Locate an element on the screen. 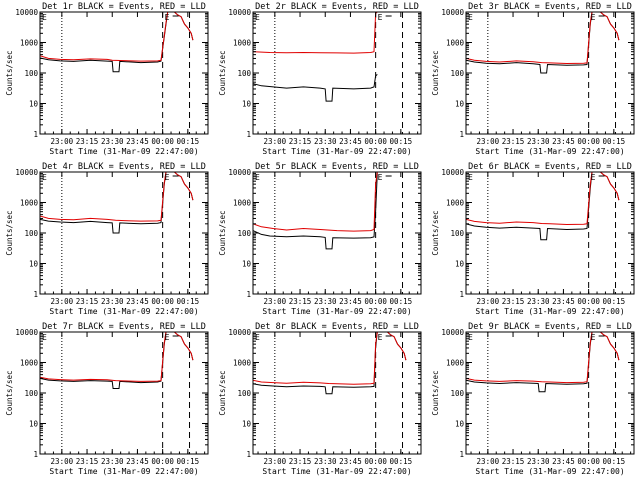  panel-title: Det 8r BLACK = Events, RED = LLD is located at coordinates (337, 327).